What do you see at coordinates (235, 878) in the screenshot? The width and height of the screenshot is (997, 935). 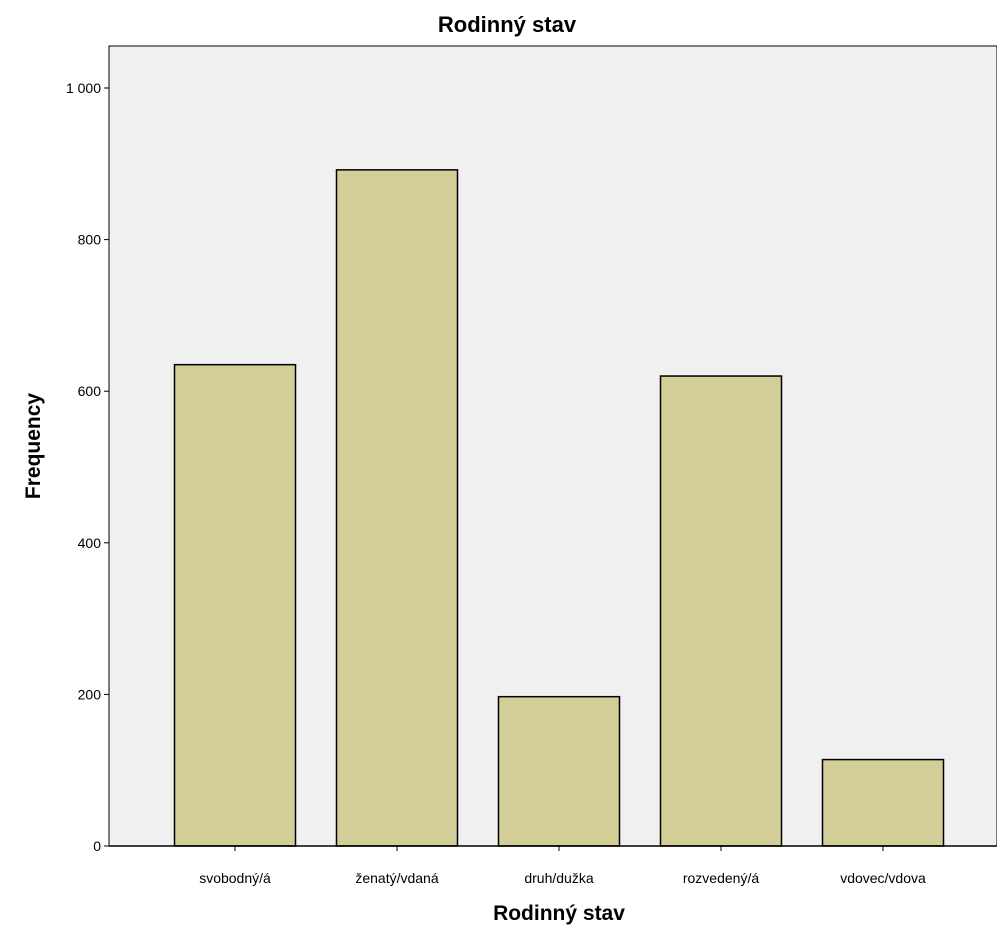 I see `x-tick-label: svobodný/á` at bounding box center [235, 878].